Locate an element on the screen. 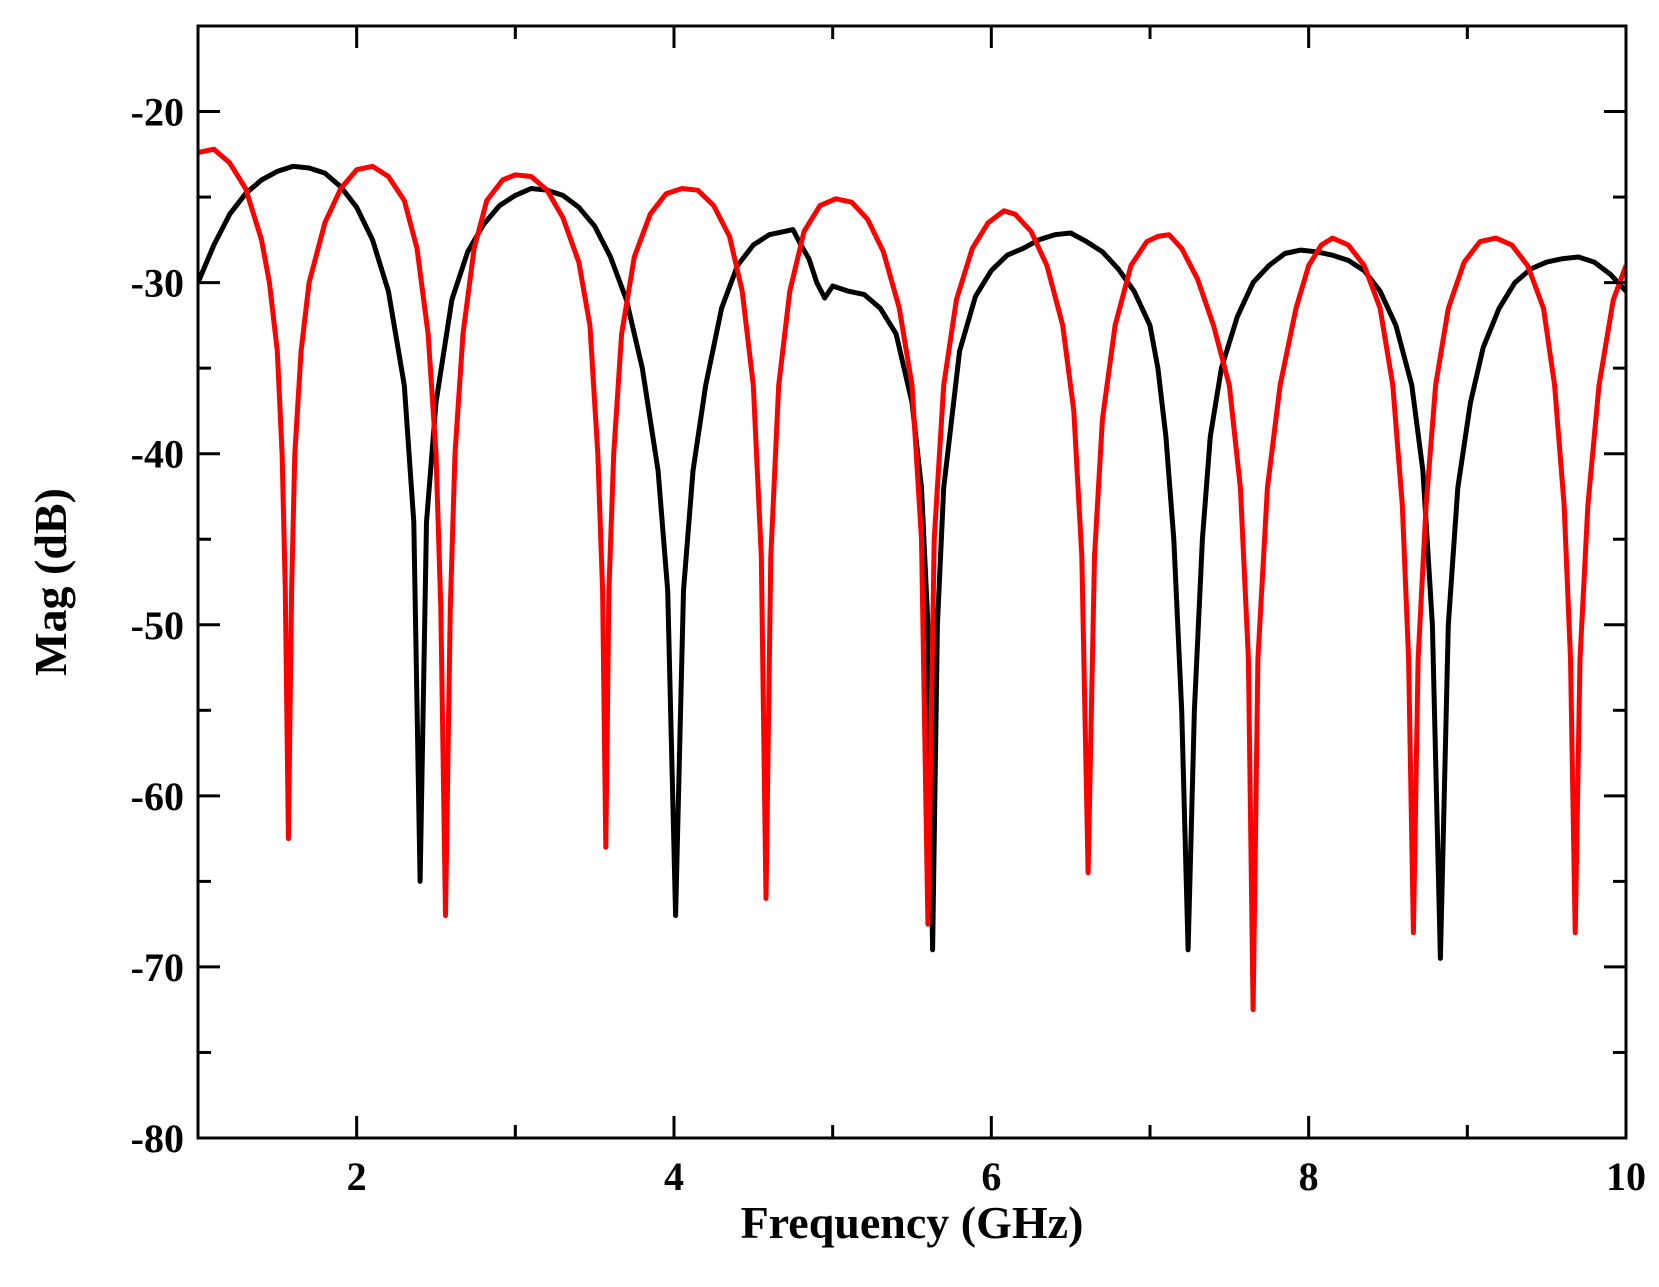  x-tick-label: 4 is located at coordinates (674, 1176).